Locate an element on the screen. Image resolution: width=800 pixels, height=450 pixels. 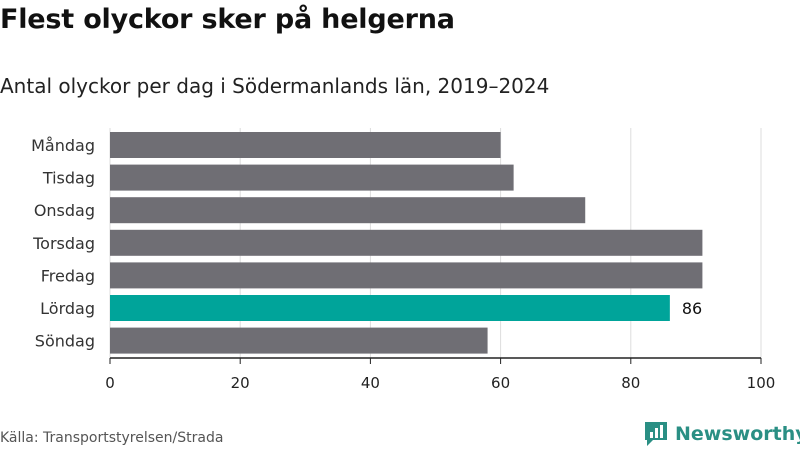
bar-söndag is located at coordinates (299, 340).